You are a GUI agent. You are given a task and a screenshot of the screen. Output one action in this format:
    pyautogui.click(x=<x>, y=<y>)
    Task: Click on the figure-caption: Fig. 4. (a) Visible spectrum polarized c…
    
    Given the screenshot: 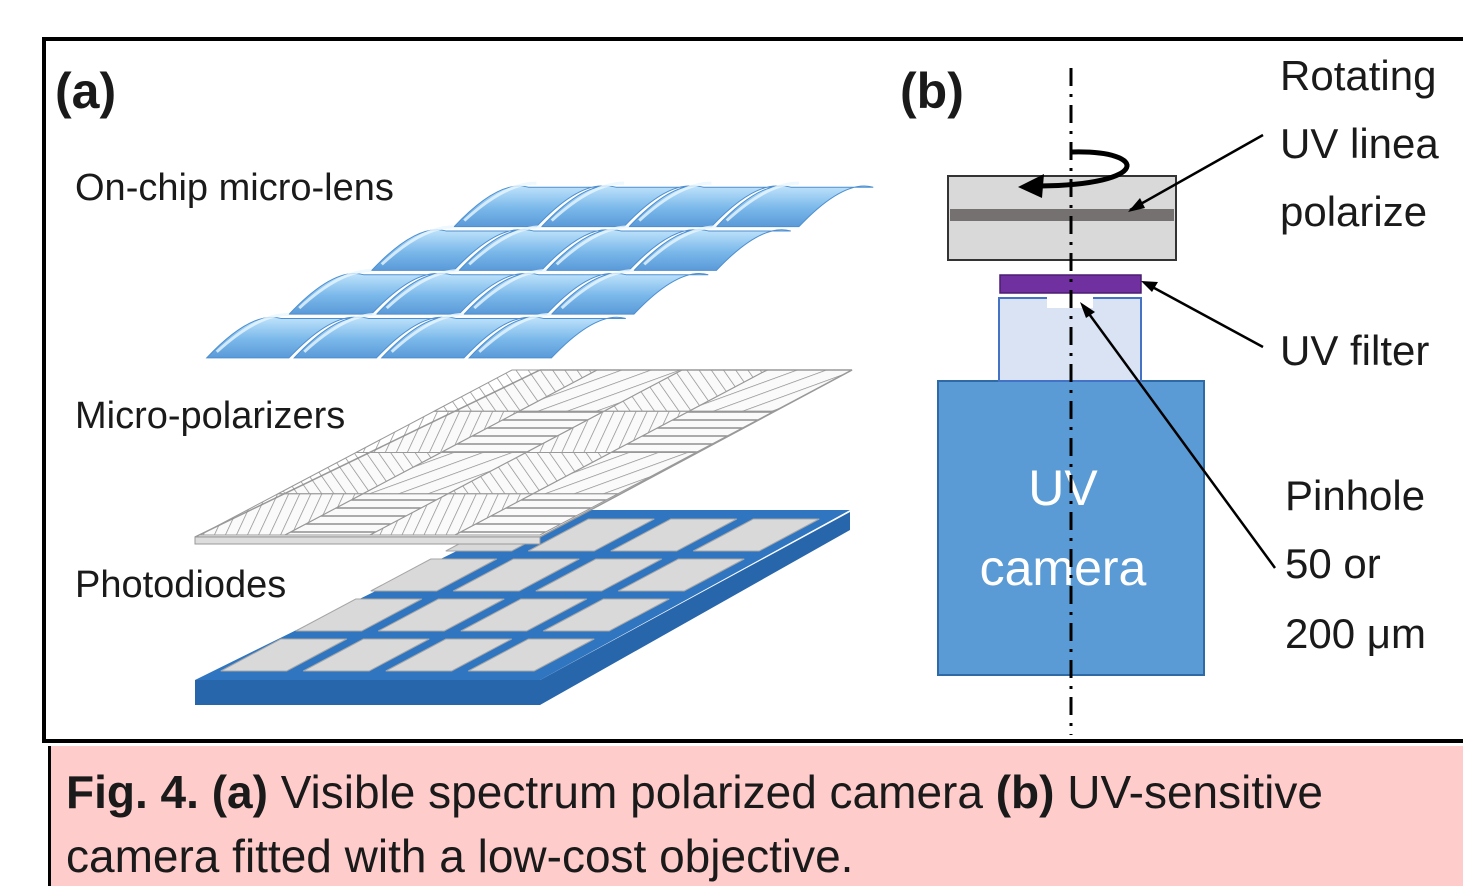 What is the action you would take?
    pyautogui.click(x=761, y=824)
    